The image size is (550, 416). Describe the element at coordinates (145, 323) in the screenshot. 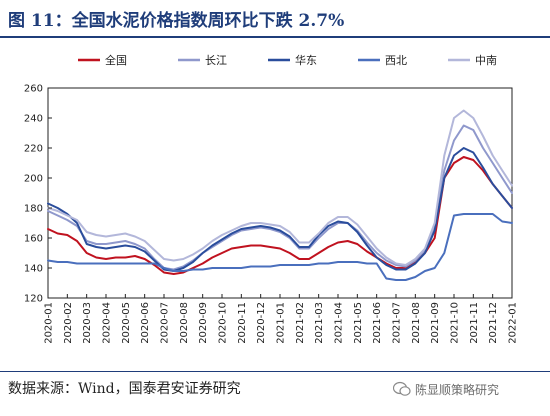

I see `x-tick-label: 2020-06` at that location.